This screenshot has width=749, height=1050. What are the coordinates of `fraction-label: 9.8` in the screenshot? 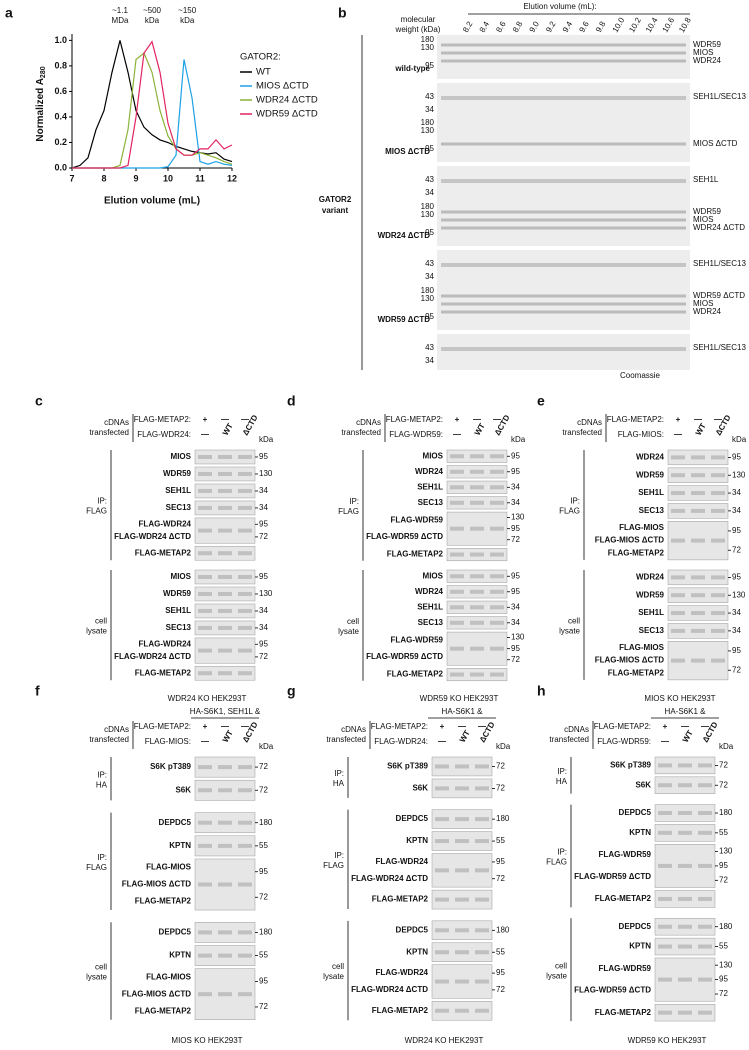 It's located at (601, 26).